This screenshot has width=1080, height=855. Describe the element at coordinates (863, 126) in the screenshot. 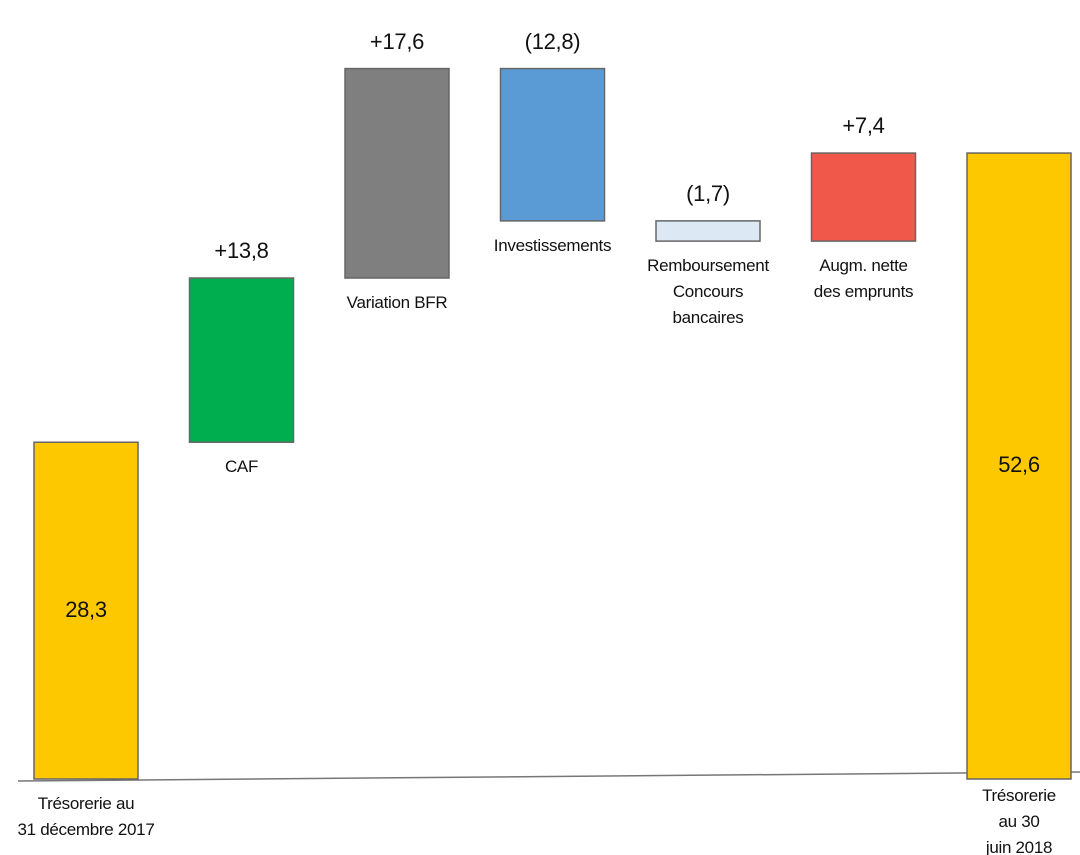

I see `value-label: +7,4` at that location.